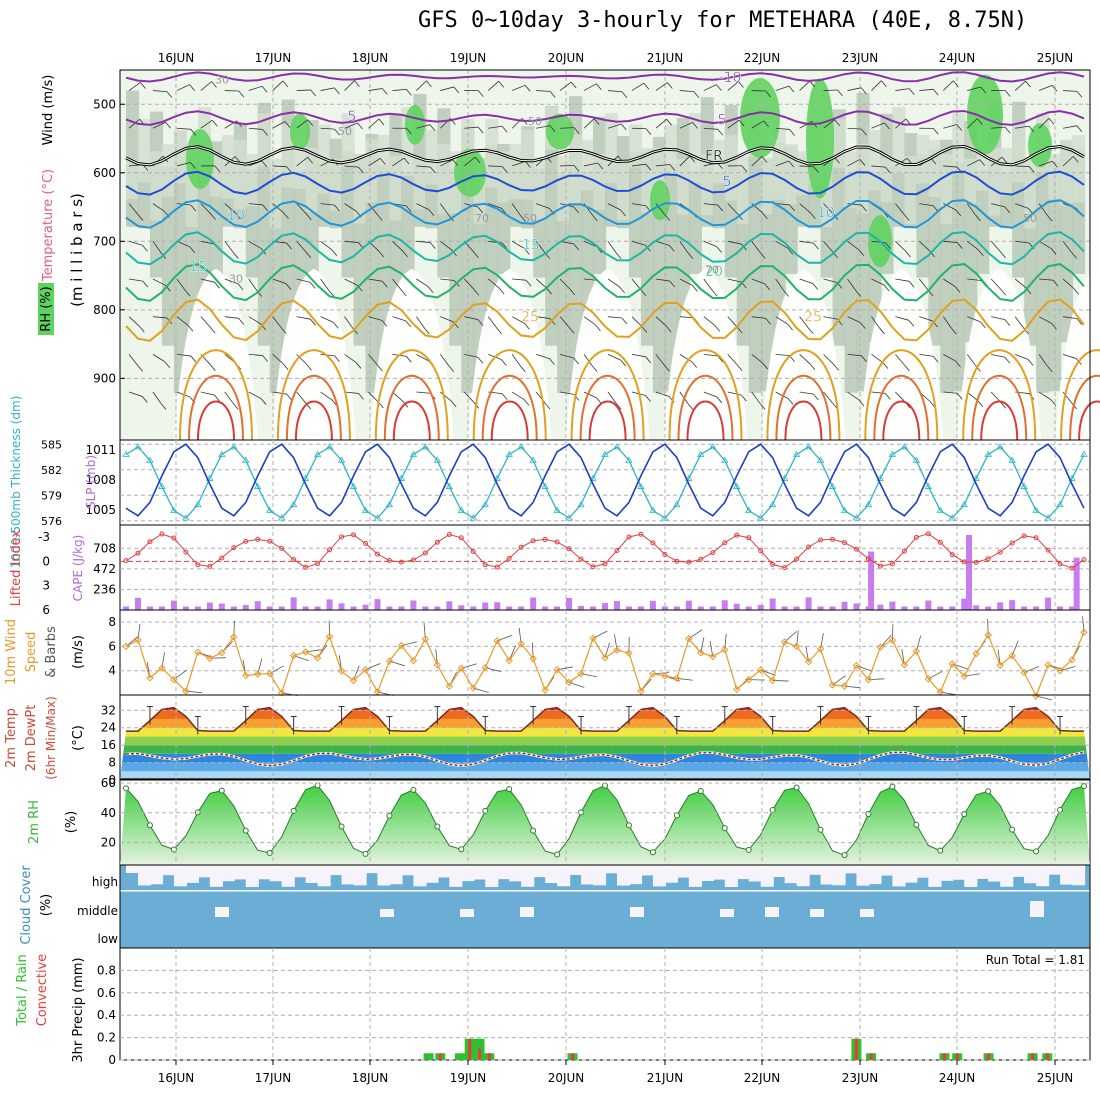  I want to click on date-label-top: 18JUN, so click(370, 58).